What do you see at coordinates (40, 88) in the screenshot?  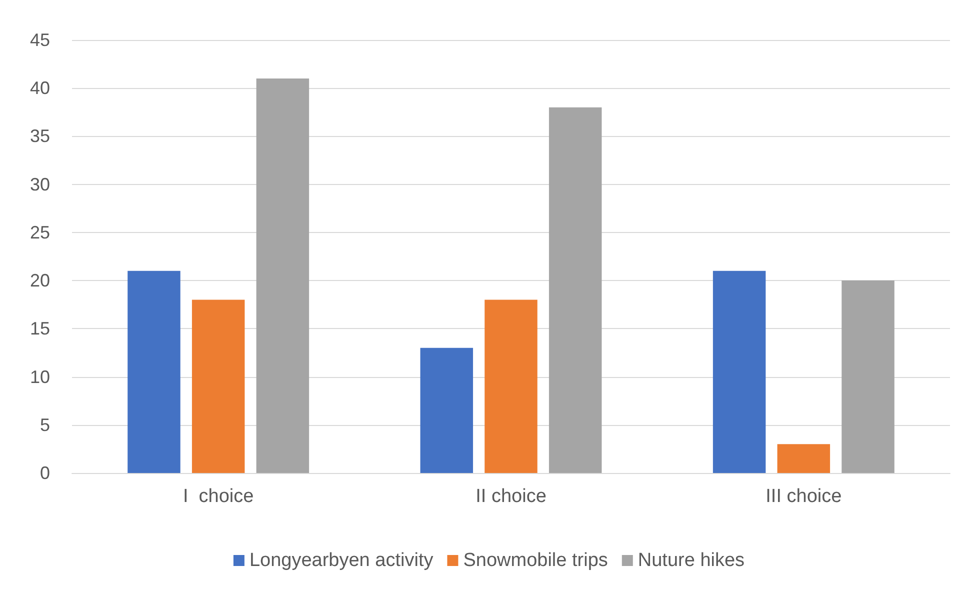 I see `y-tick-label: 40` at bounding box center [40, 88].